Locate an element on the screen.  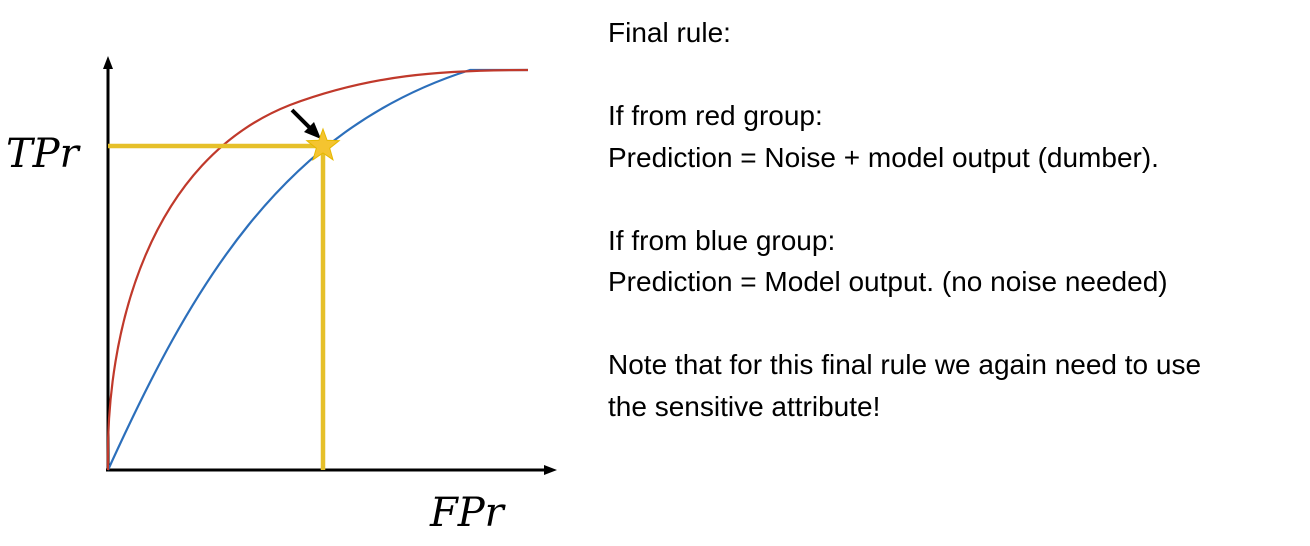
red-group-header: If from red group: is located at coordinates (715, 115).